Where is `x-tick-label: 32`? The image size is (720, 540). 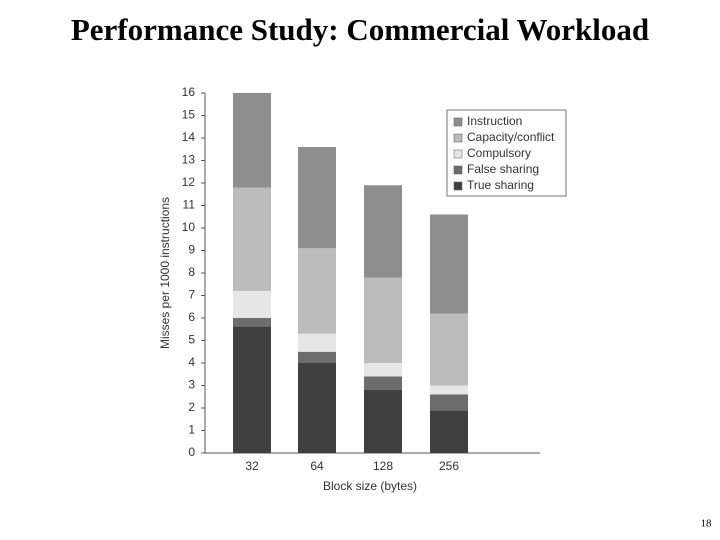
x-tick-label: 32 is located at coordinates (252, 466).